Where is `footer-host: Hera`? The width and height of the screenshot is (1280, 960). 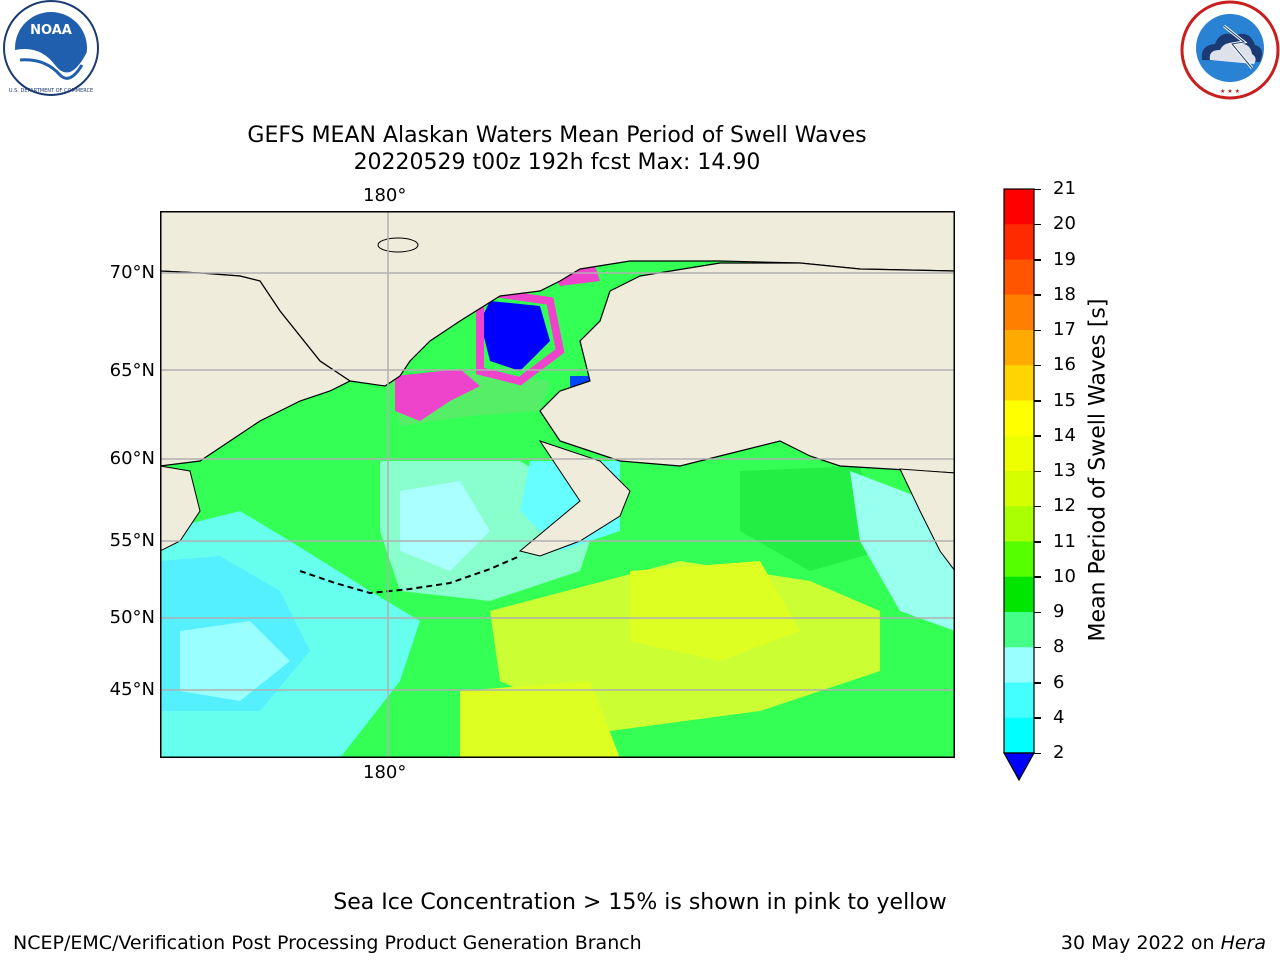
footer-host: Hera is located at coordinates (1243, 943).